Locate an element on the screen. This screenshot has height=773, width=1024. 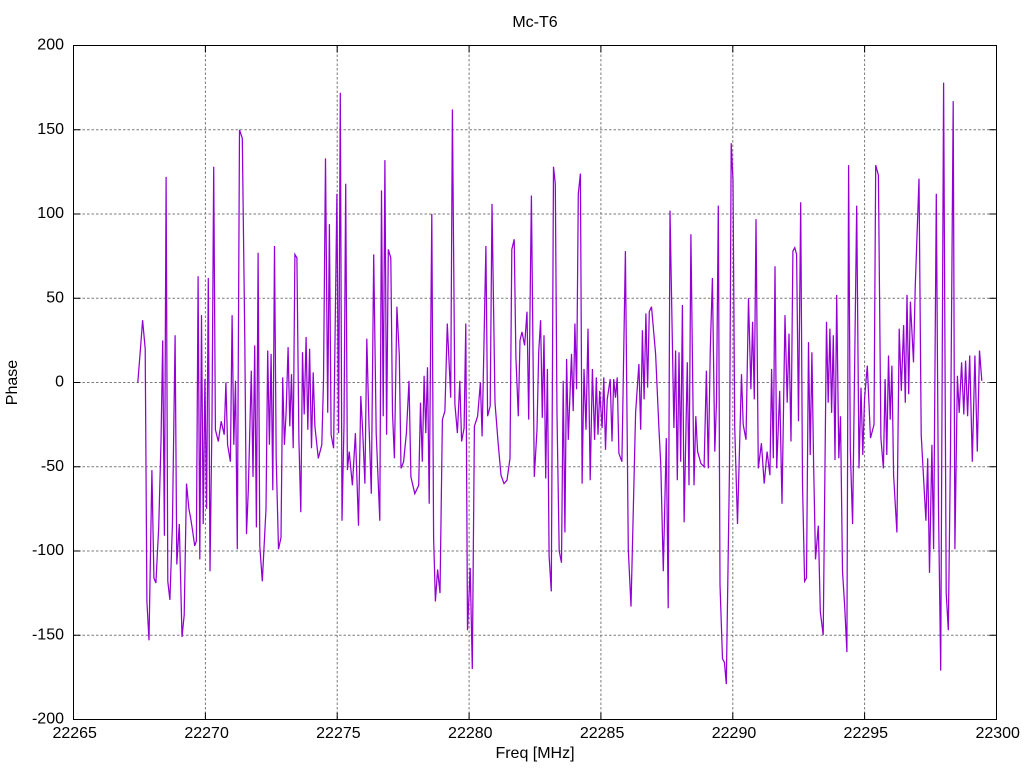
svg-text: -150 is located at coordinates (48, 635).